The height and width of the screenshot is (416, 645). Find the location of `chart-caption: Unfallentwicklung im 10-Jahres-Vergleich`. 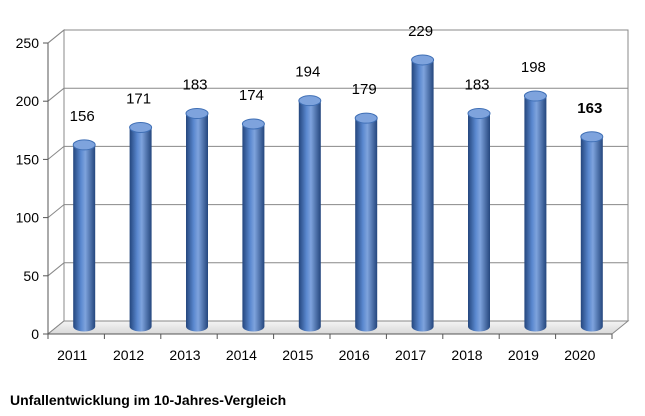

chart-caption: Unfallentwicklung im 10-Jahres-Vergleich is located at coordinates (148, 400).